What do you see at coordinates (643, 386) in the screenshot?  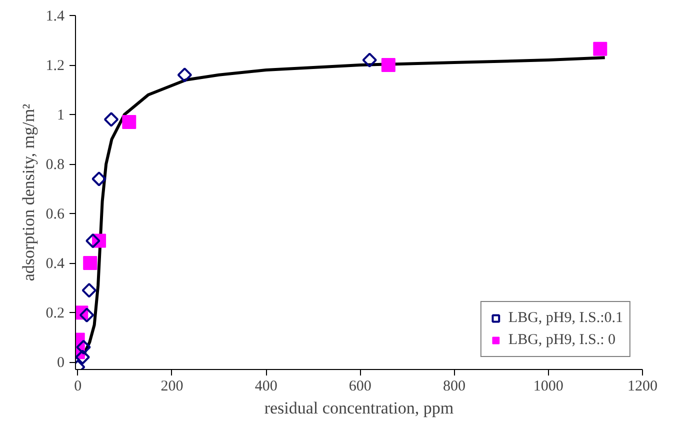 I see `x-tick-label: 1200` at bounding box center [643, 386].